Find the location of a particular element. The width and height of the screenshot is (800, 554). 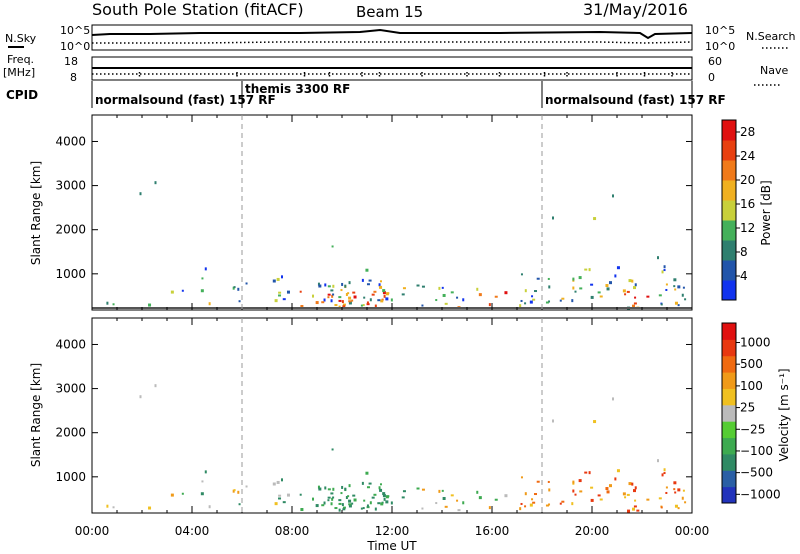

xtick-label-0: 00:00 is located at coordinates (92, 531).